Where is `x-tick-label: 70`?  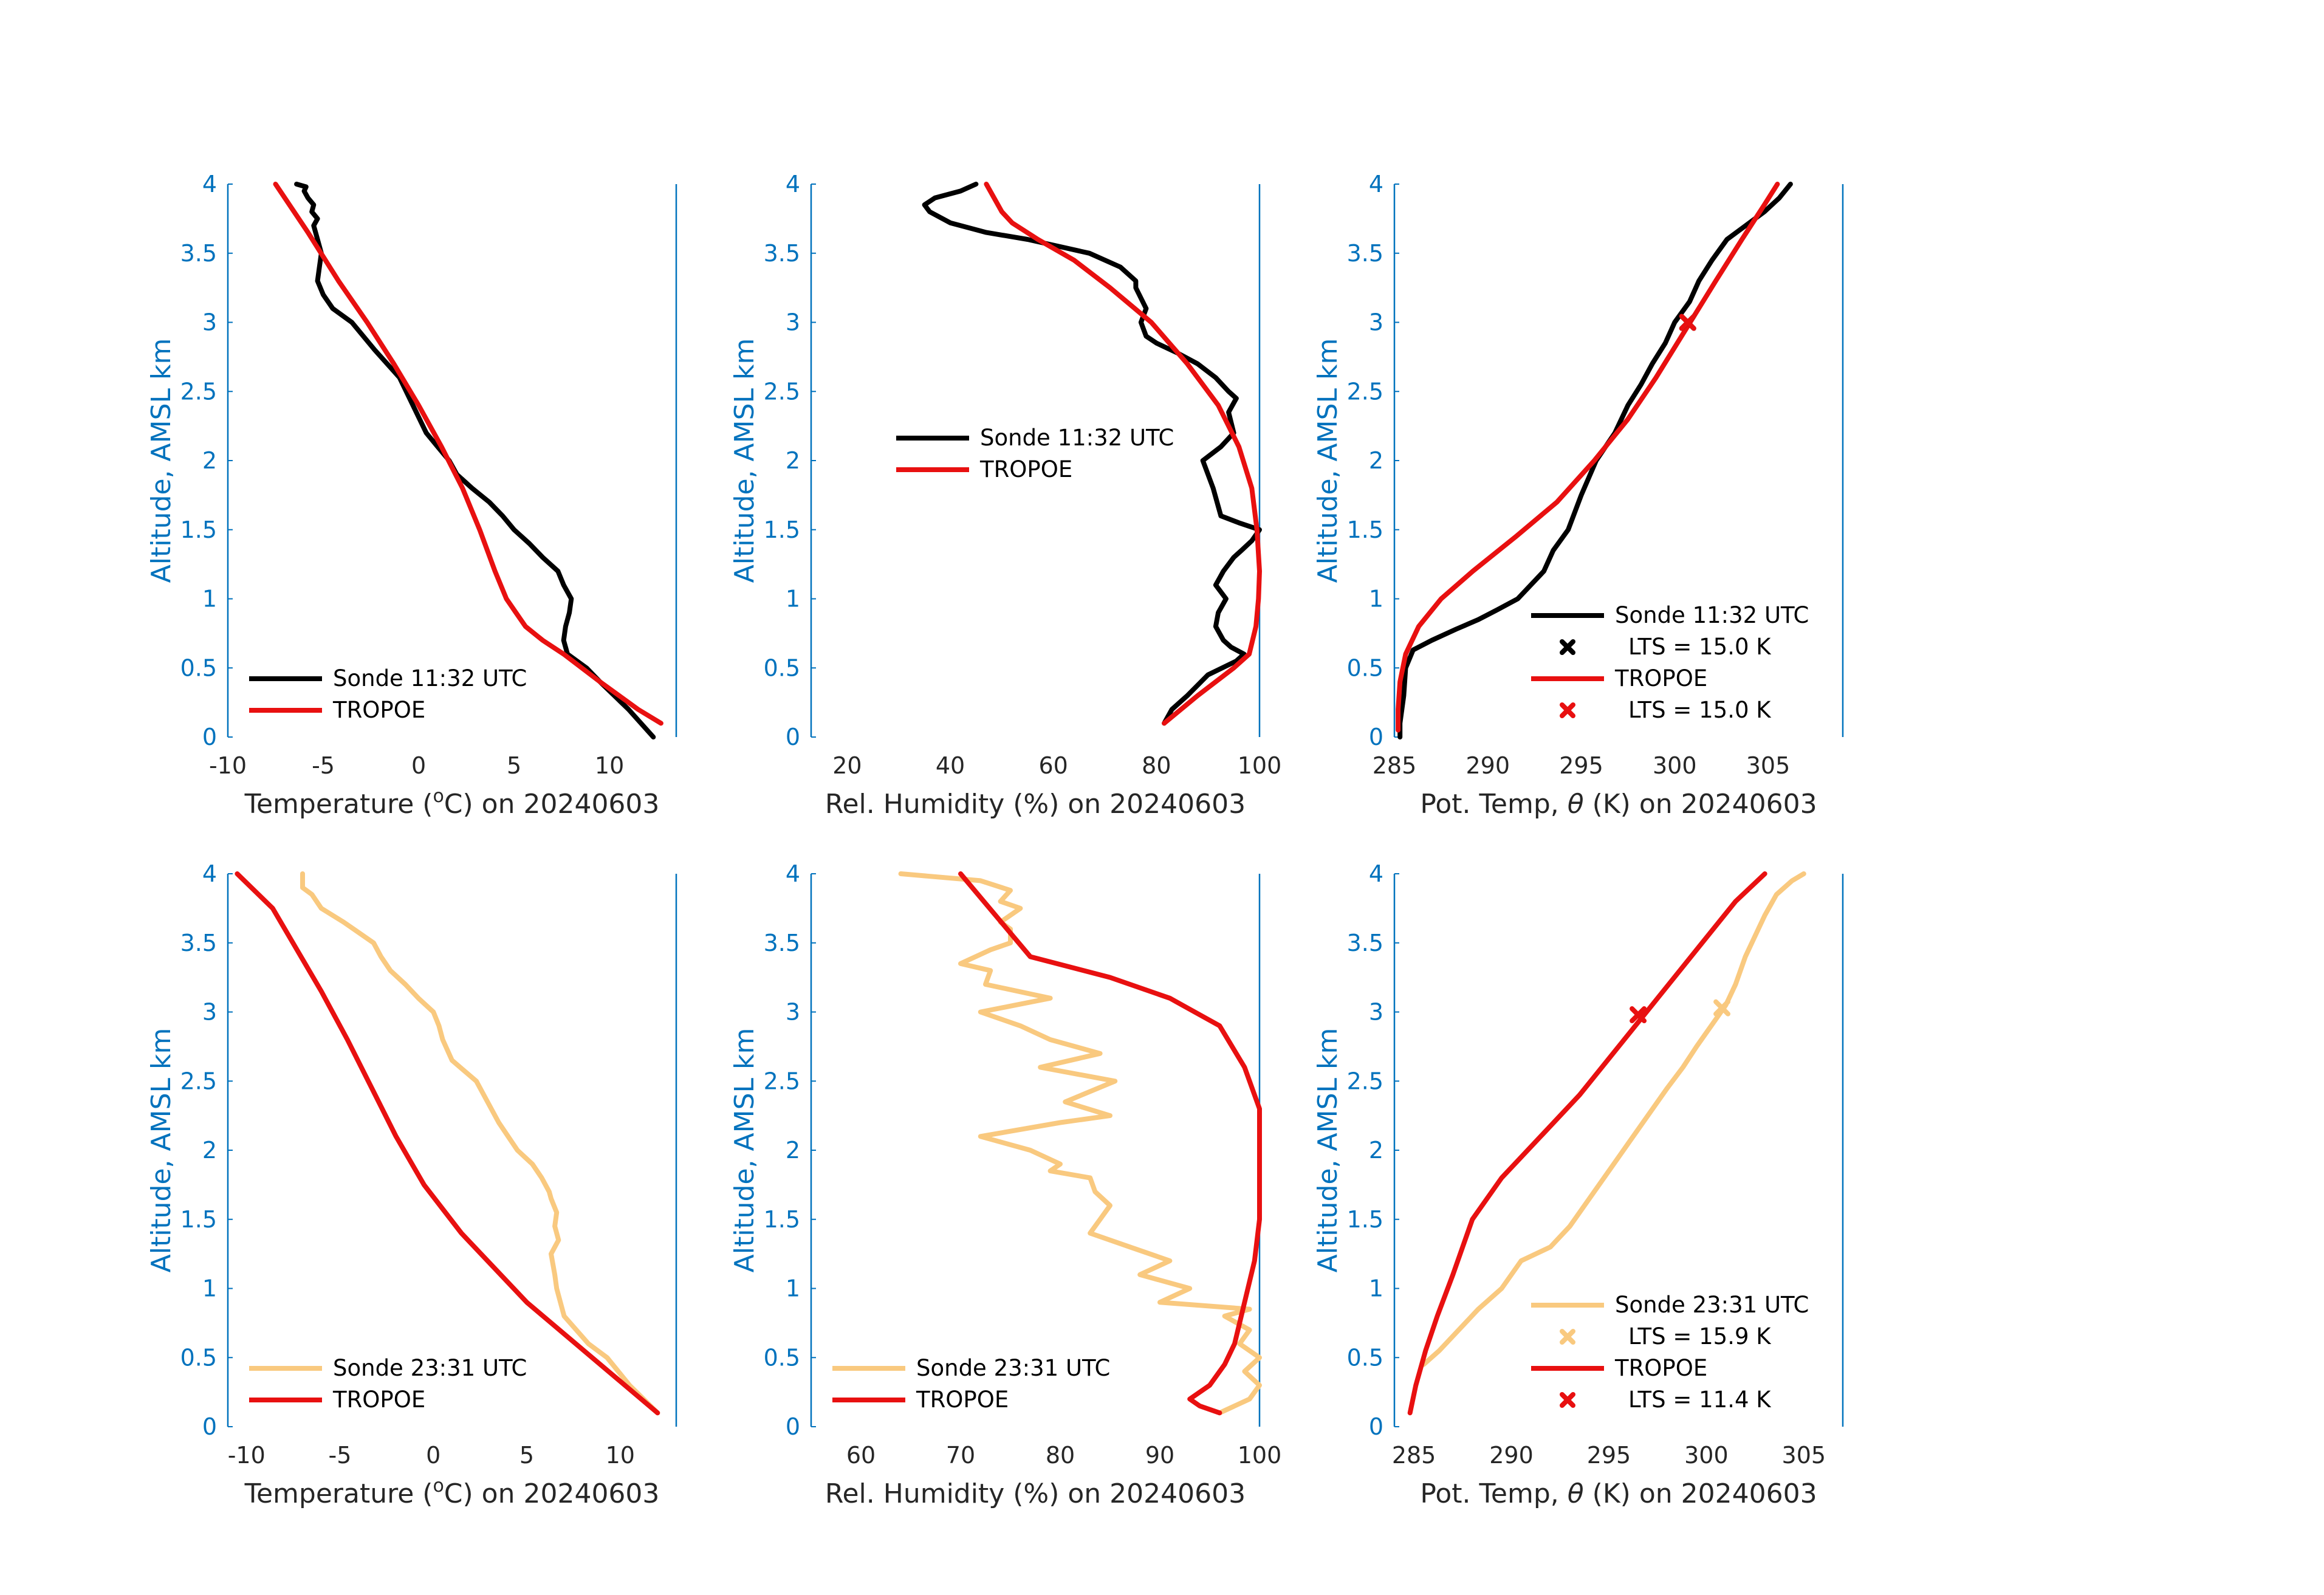
x-tick-label: 70 is located at coordinates (961, 1456).